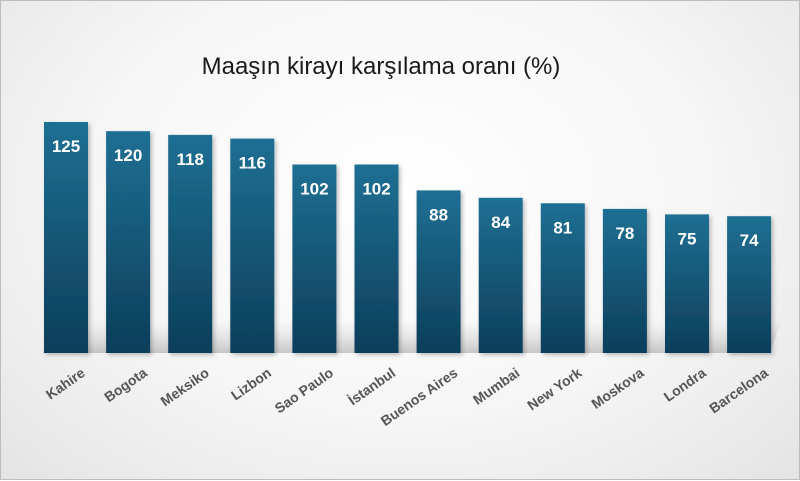  Describe the element at coordinates (685, 384) in the screenshot. I see `category-label-10: Londra` at that location.